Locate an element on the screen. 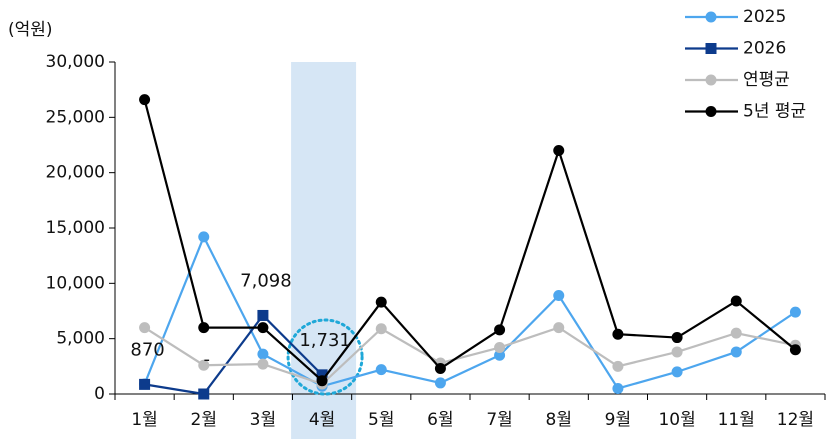  legend-label: 2026 is located at coordinates (764, 49).